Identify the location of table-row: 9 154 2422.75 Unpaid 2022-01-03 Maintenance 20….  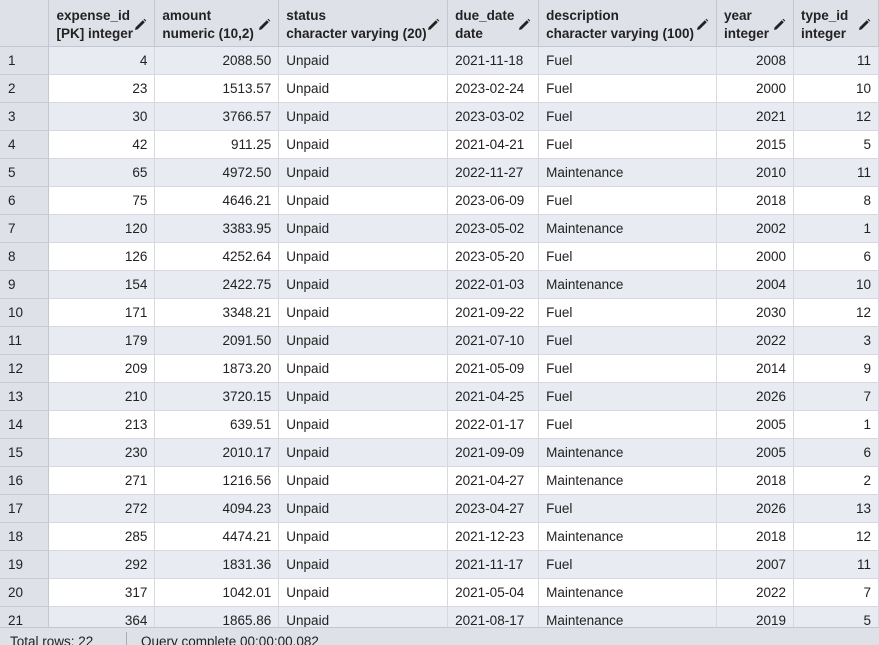
(439, 284).